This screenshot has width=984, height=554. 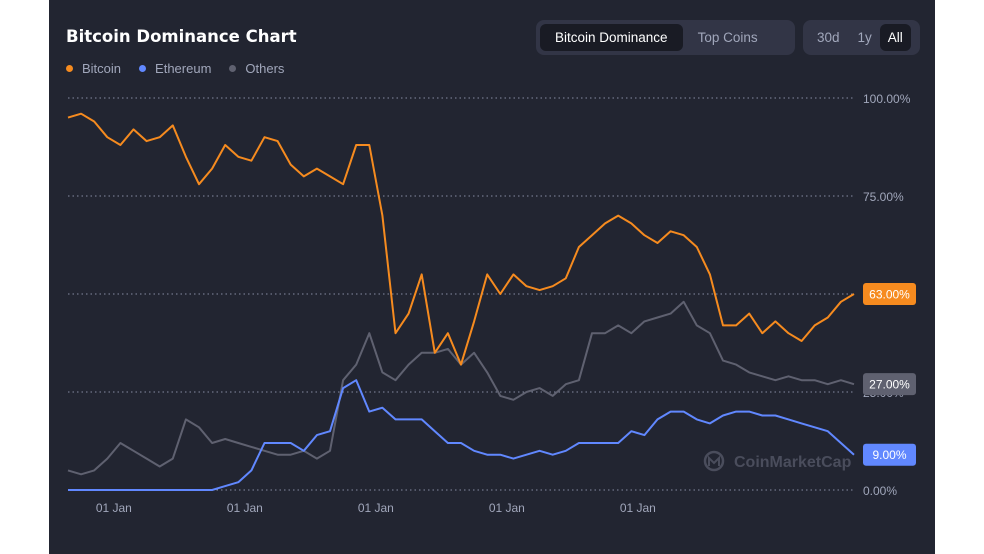 What do you see at coordinates (714, 461) in the screenshot?
I see `coinmarketcap-logo-icon` at bounding box center [714, 461].